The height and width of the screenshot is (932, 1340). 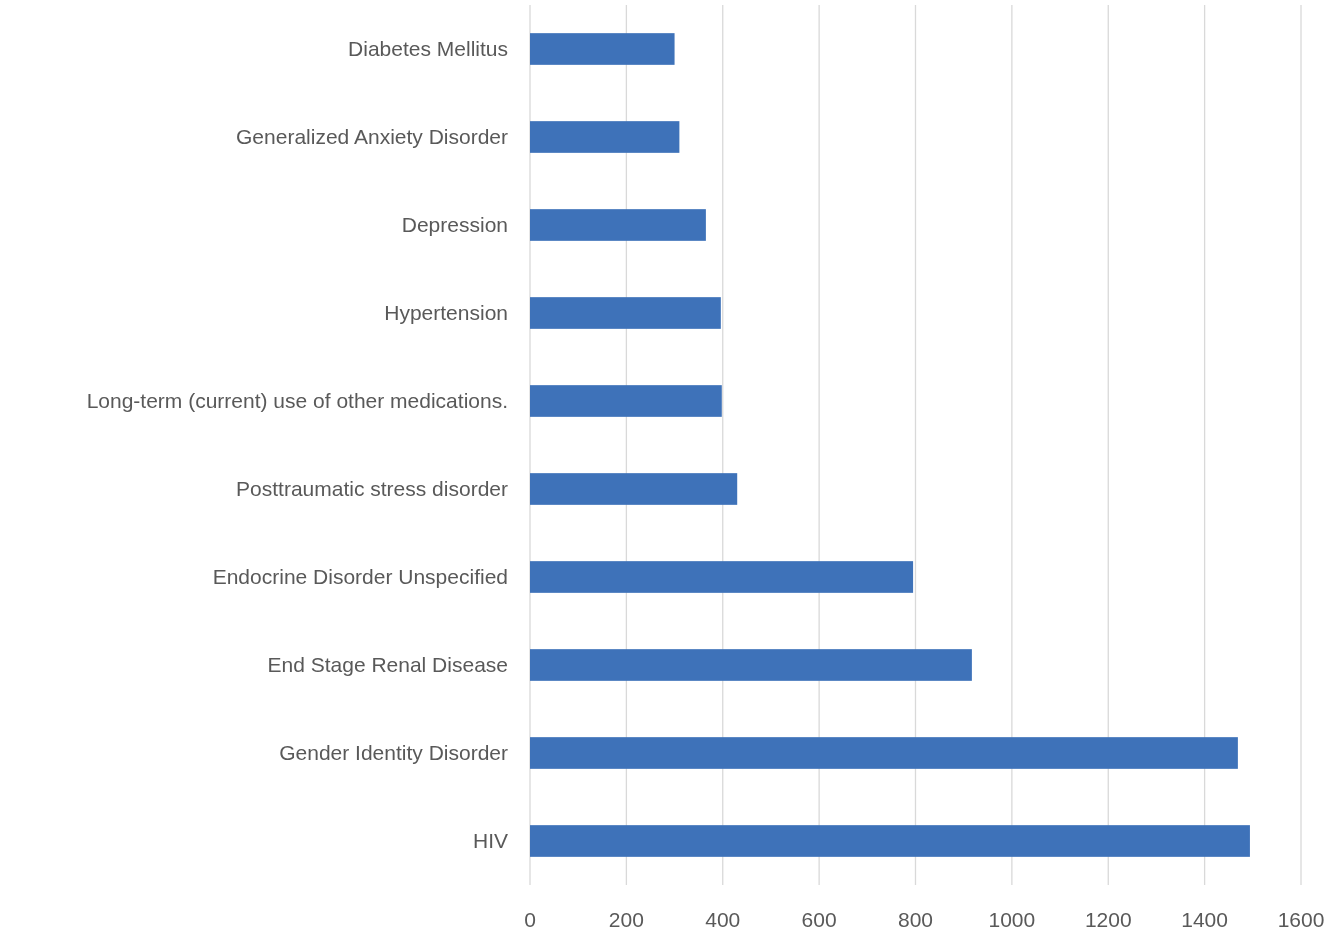 What do you see at coordinates (446, 313) in the screenshot?
I see `y-tick-label: Hypertension` at bounding box center [446, 313].